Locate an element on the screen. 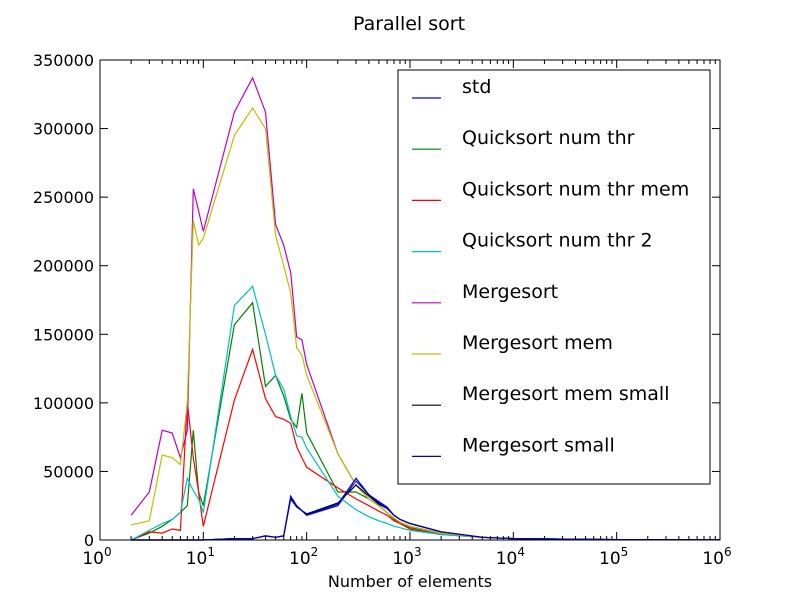 The width and height of the screenshot is (800, 600). y-tick-label: 50000 is located at coordinates (68, 471).